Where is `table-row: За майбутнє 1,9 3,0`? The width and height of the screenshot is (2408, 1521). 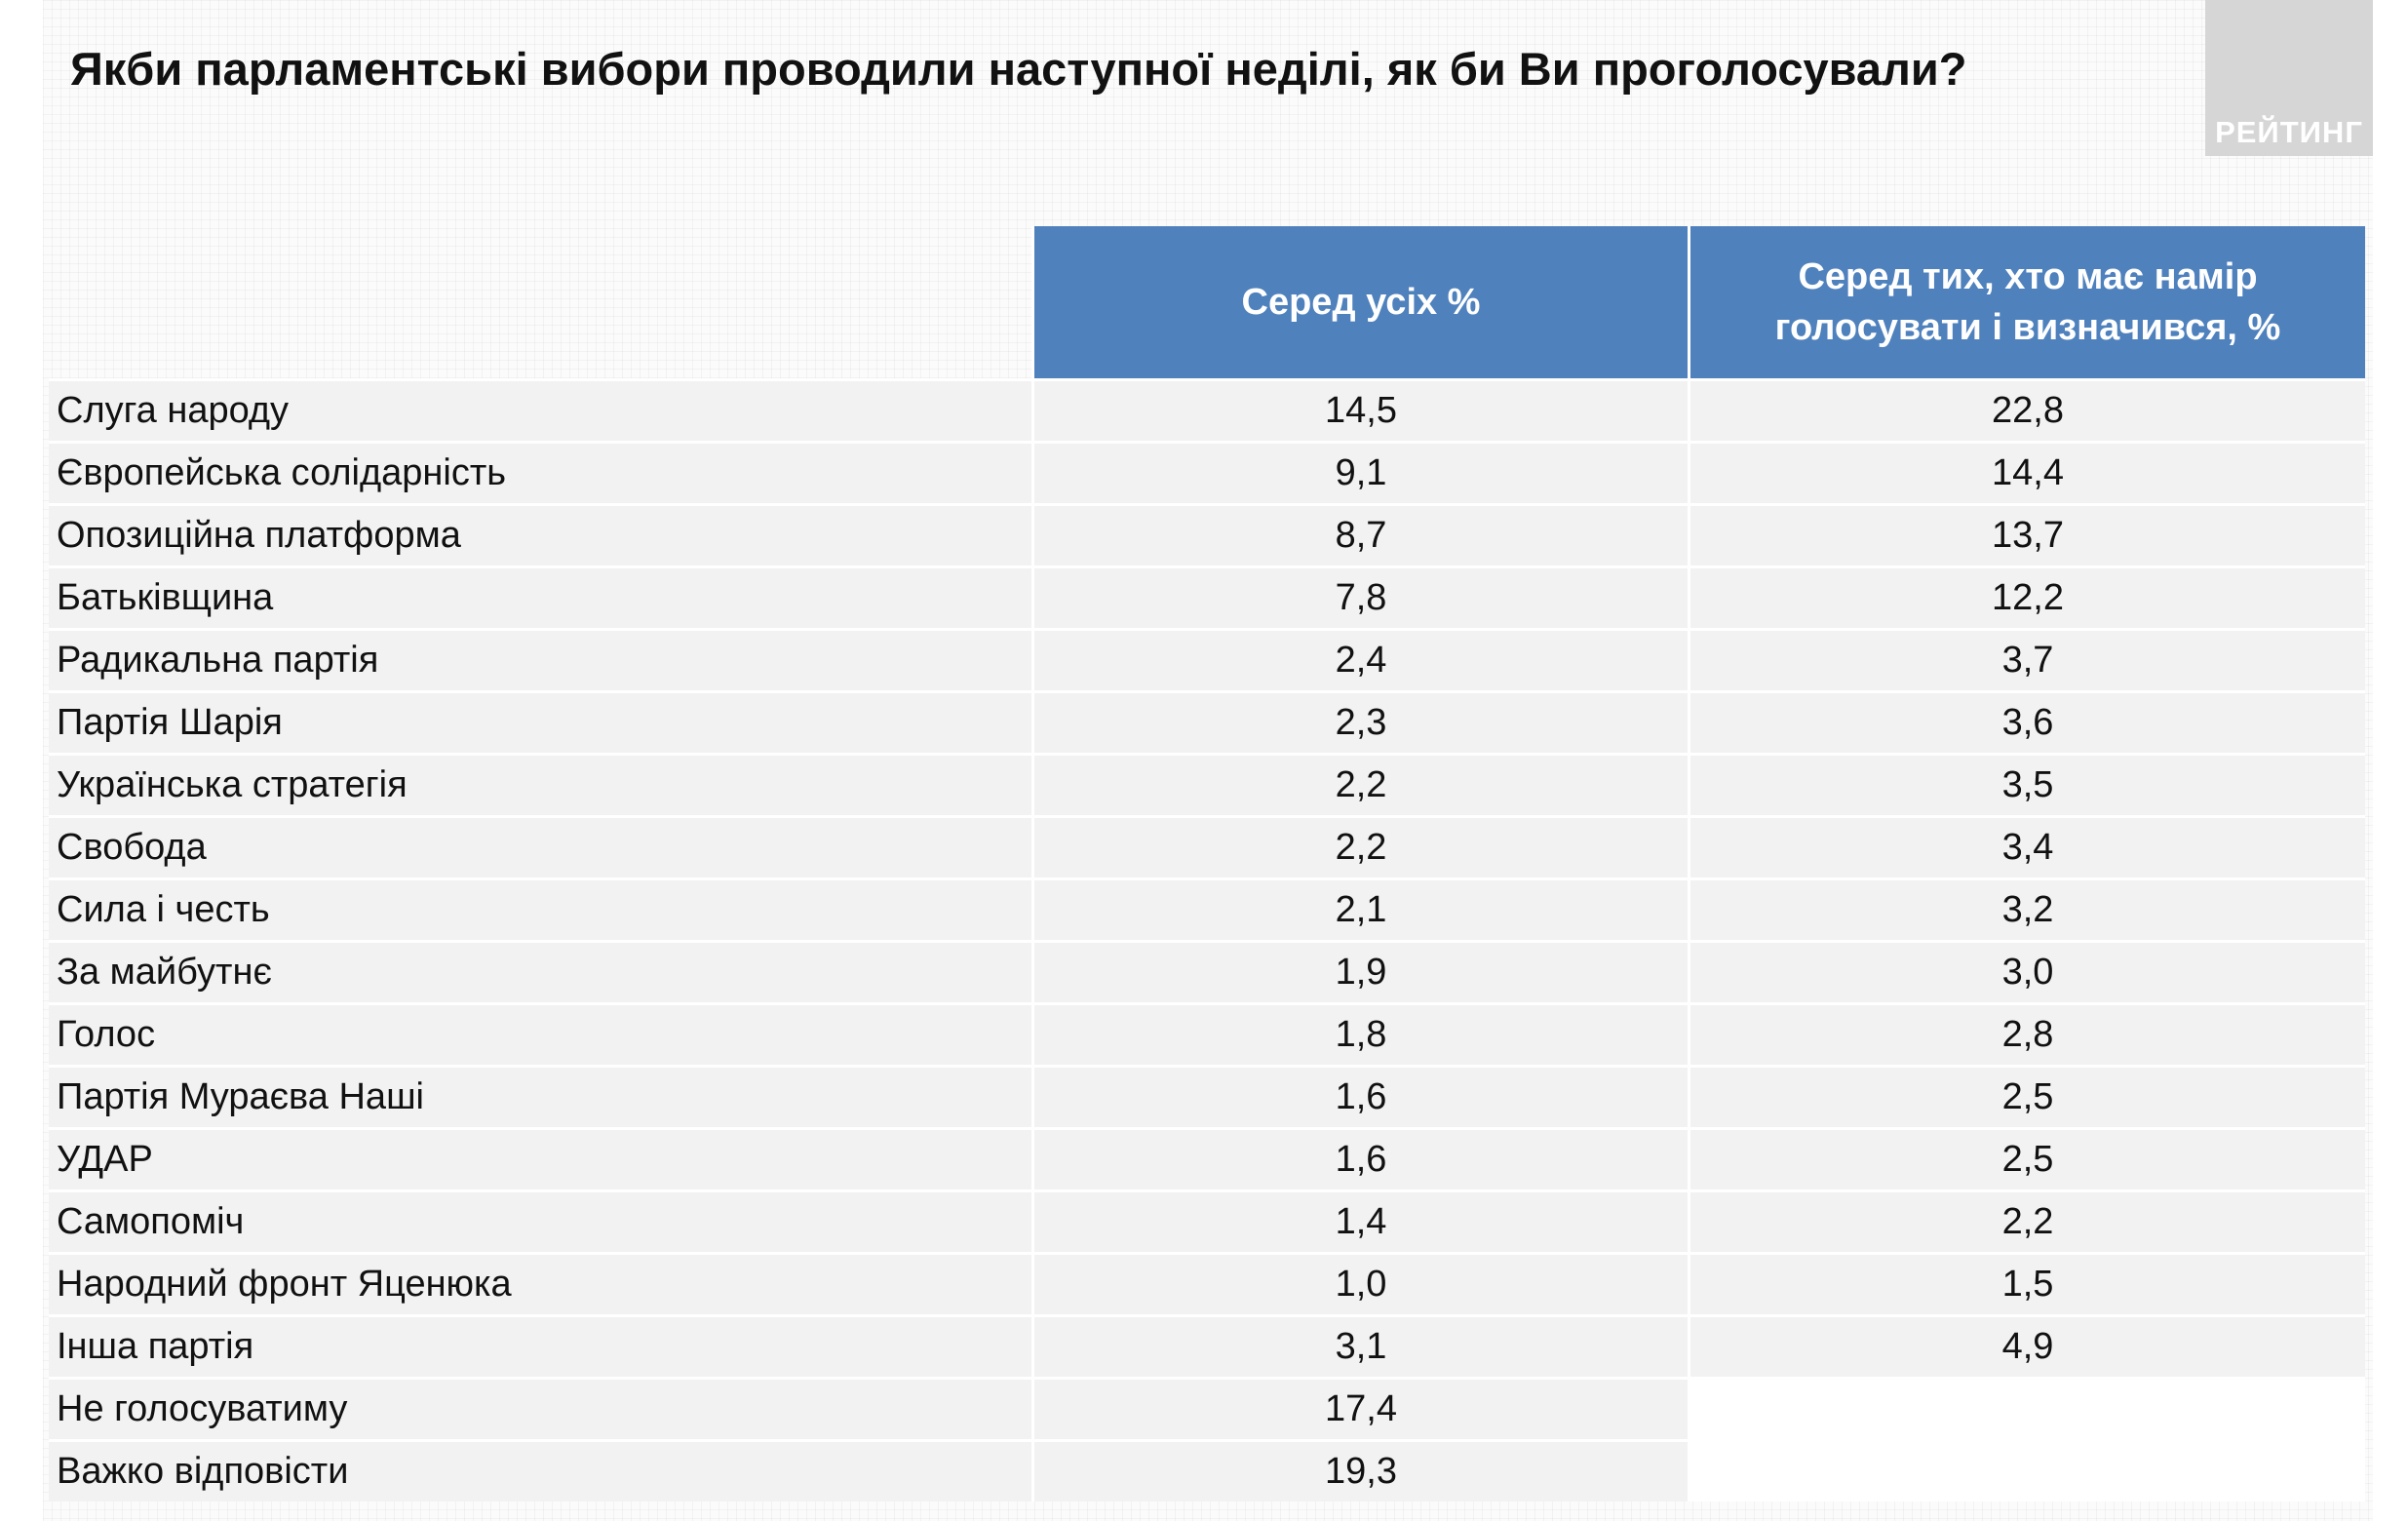
table-row: За майбутнє 1,9 3,0 is located at coordinates (1207, 971).